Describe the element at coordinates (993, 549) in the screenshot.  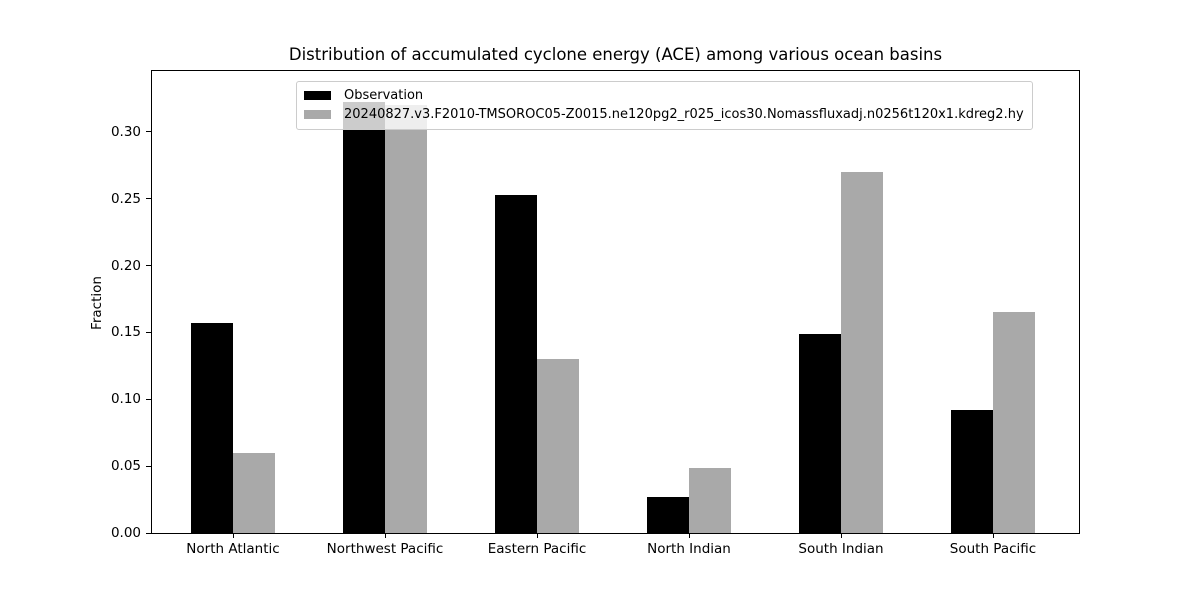
I see `x-tick-label: South Pacific` at that location.